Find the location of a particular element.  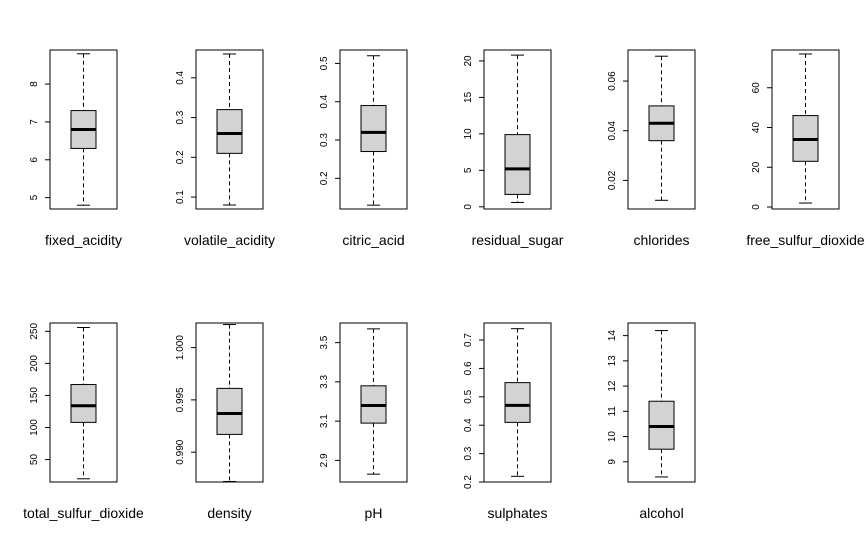

boxplot-panel-fixed_acidity: 5 6 7 8 fixed_acidity is located at coordinates (75, 148).